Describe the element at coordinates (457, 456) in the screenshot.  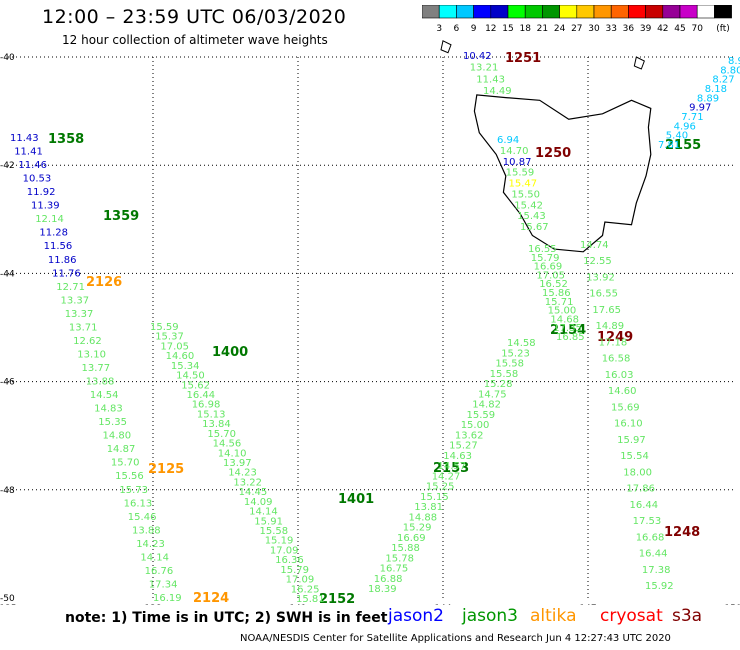
I see `wave-height-value: 14.63` at that location.